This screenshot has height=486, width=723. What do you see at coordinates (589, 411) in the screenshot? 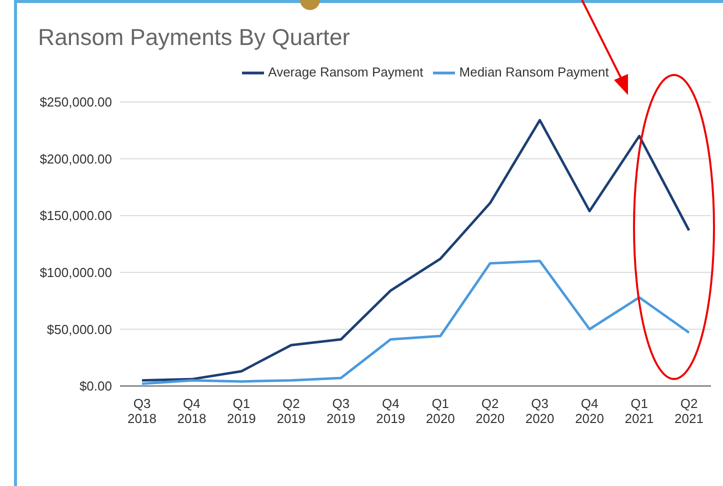
I see `x-tick-label: Q4 2020` at bounding box center [589, 411].